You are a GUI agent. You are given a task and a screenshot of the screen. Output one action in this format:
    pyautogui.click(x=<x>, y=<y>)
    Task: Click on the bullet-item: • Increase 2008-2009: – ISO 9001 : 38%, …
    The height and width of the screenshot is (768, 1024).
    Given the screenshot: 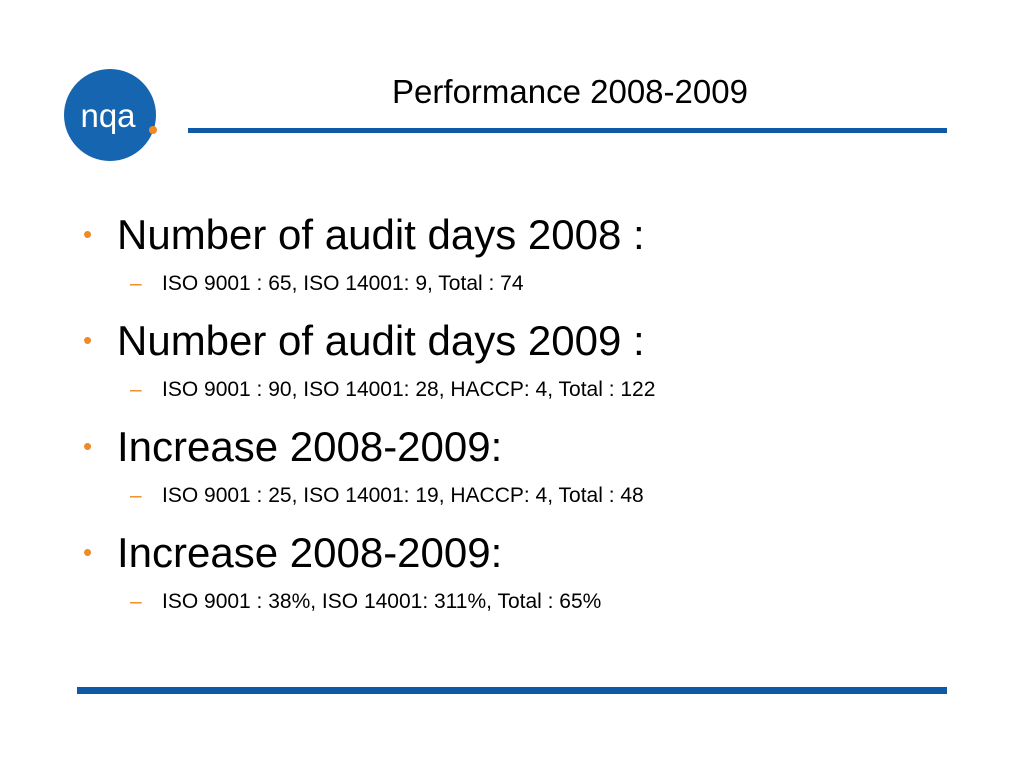 What is the action you would take?
    pyautogui.click(x=520, y=580)
    